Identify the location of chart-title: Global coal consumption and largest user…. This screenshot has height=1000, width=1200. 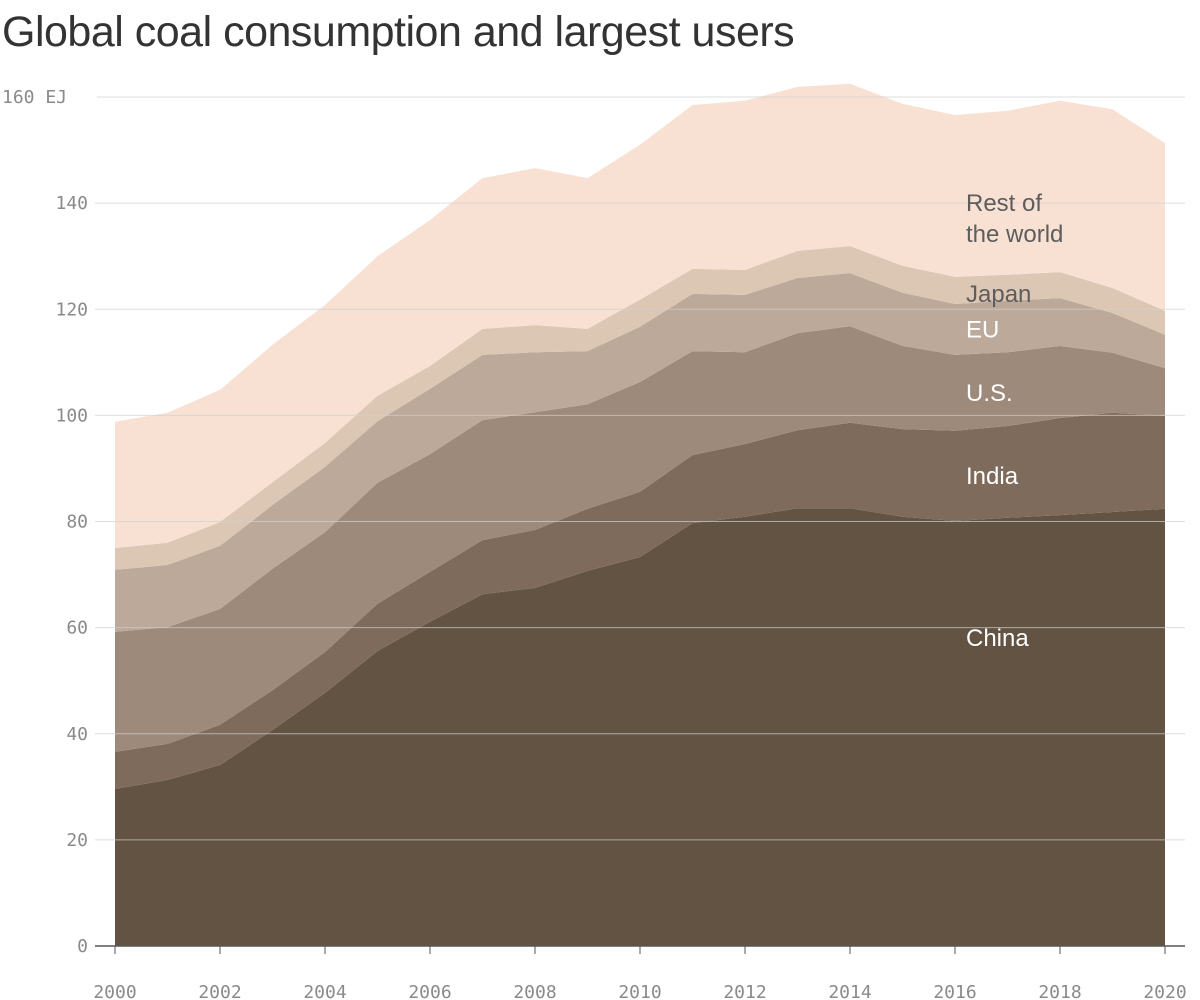
(398, 32).